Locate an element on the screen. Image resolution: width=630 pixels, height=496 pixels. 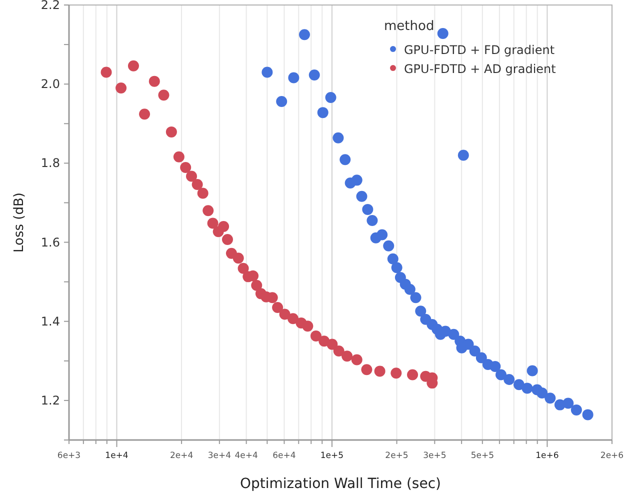
y-tick-label: 1.2 is located at coordinates (50, 400).